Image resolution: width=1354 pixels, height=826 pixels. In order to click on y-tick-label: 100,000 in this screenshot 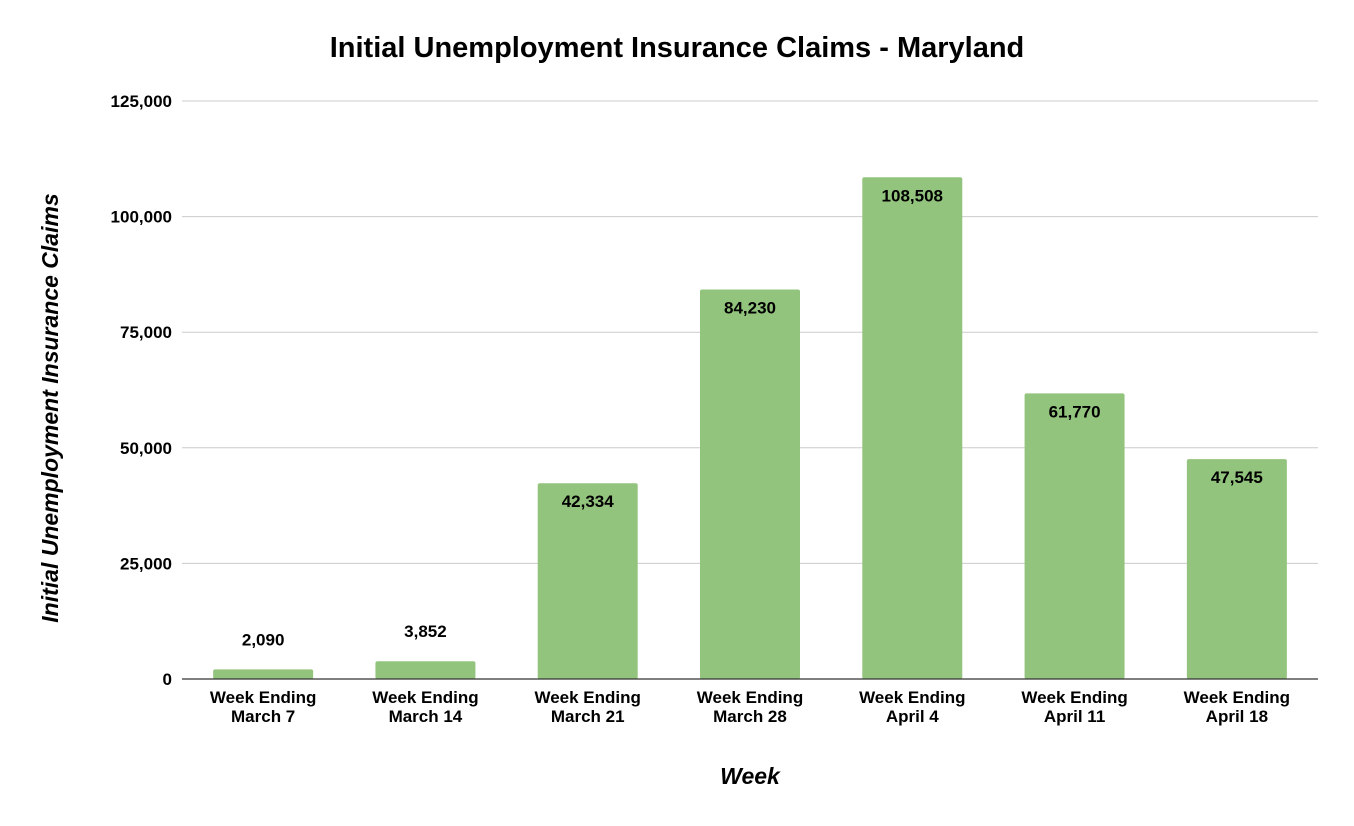, I will do `click(141, 217)`.